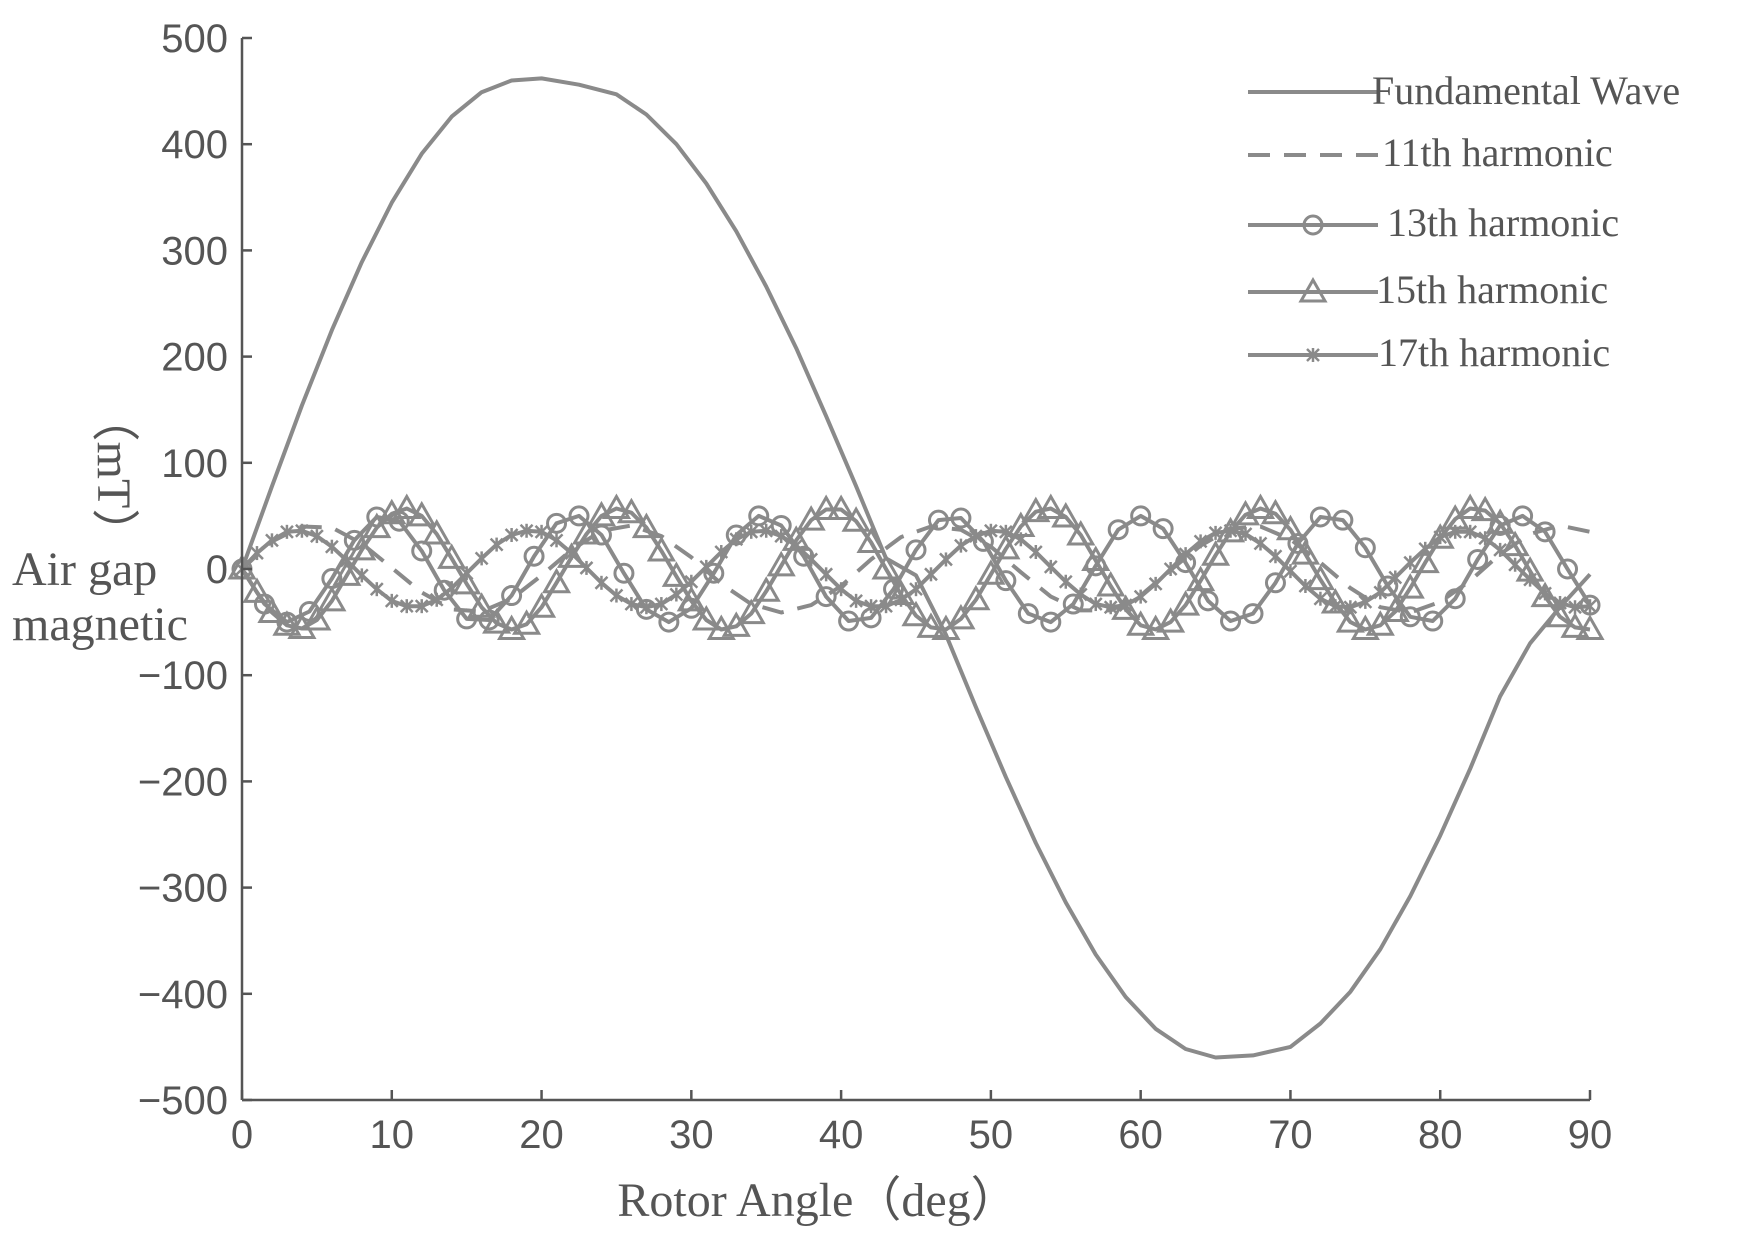 Image resolution: width=1744 pixels, height=1242 pixels. What do you see at coordinates (691, 1135) in the screenshot?
I see `x-tick-label: 30` at bounding box center [691, 1135].